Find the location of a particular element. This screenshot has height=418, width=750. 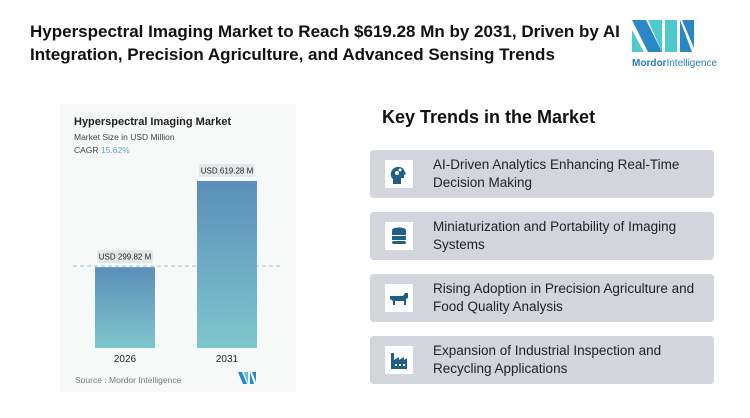

x-tick-label: 2026 is located at coordinates (125, 359).